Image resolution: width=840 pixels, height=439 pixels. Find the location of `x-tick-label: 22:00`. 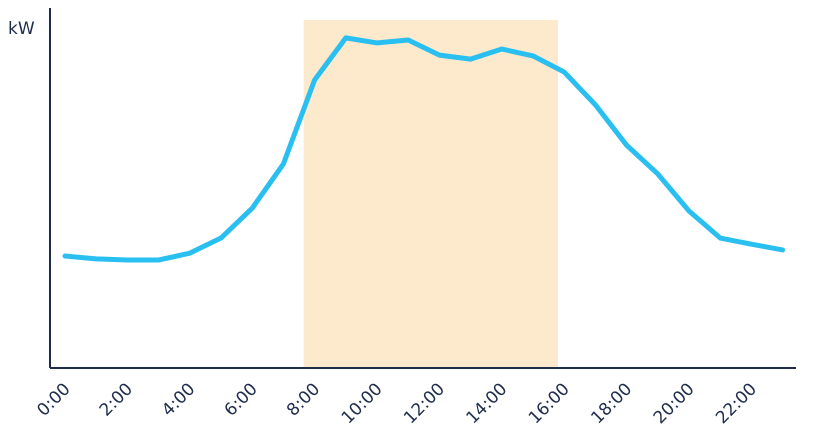

x-tick-label: 22:00 is located at coordinates (736, 403).